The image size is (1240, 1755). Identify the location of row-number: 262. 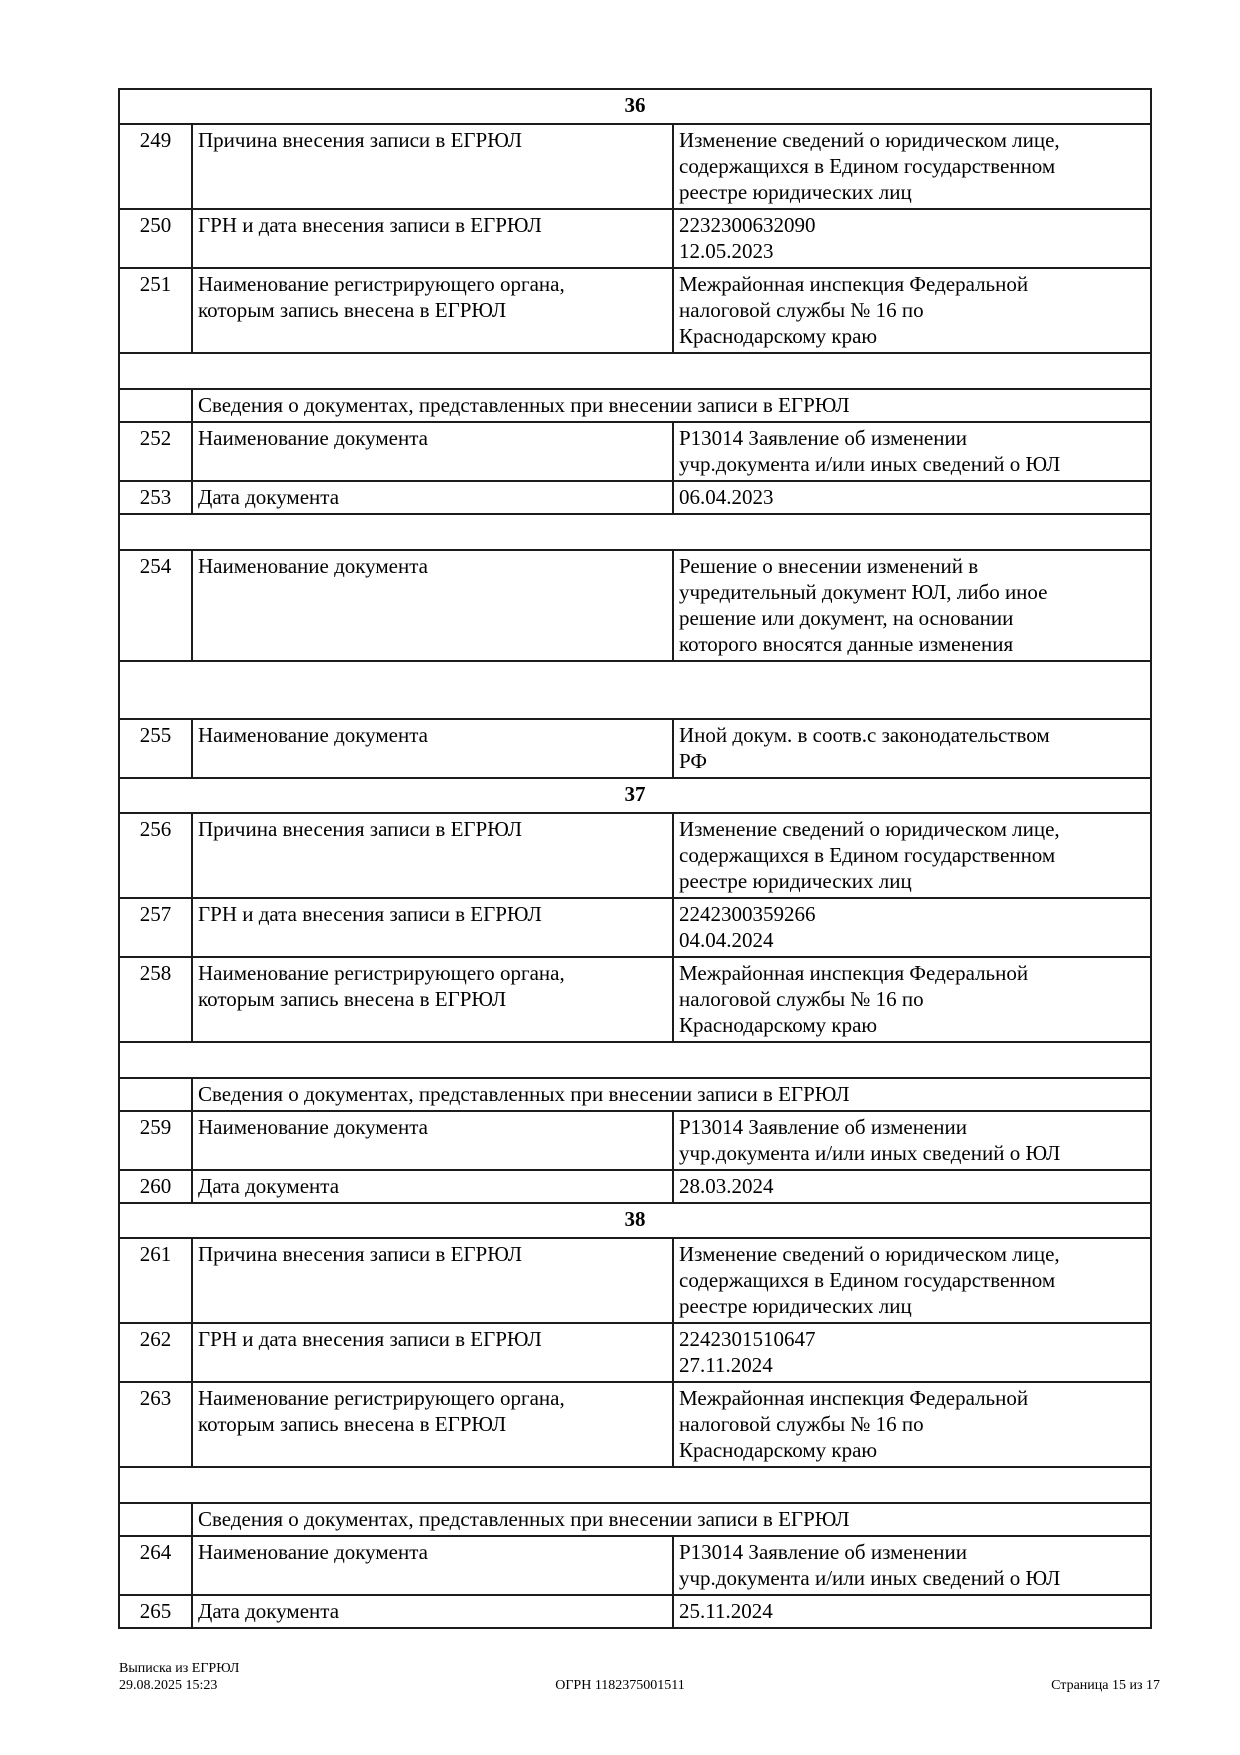
(155, 1352).